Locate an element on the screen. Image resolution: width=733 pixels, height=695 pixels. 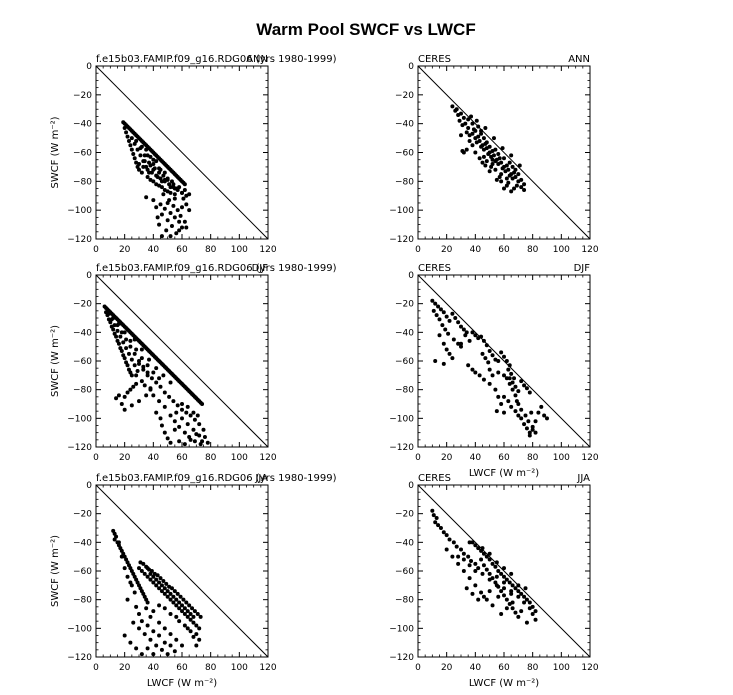
x-tick-label: 0 is located at coordinates (418, 668).